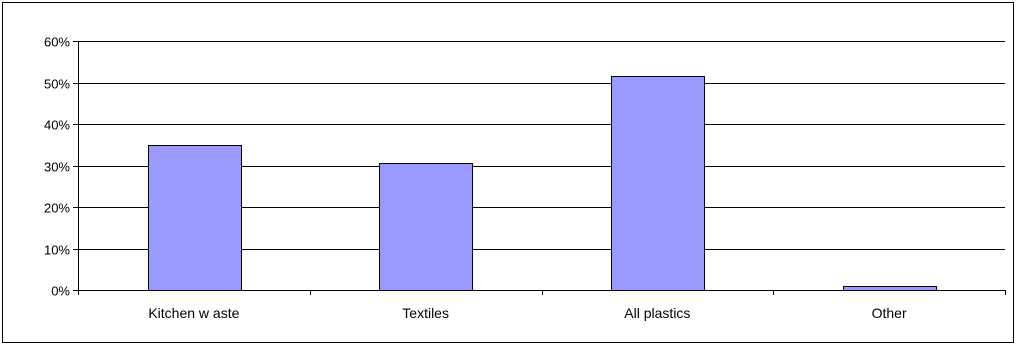  I want to click on x-tick-label: Other, so click(889, 313).